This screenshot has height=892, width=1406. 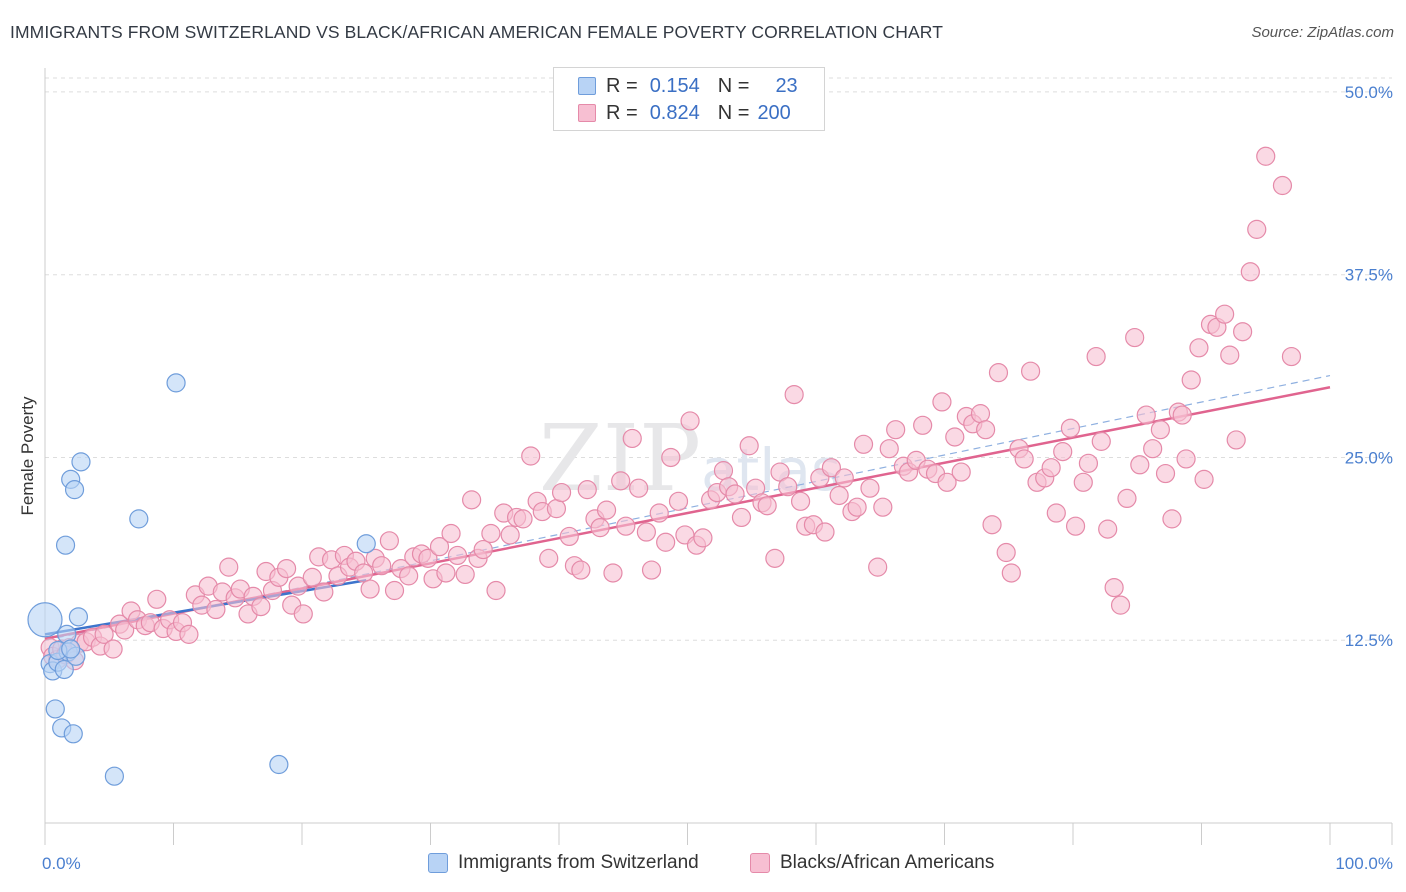 What do you see at coordinates (774, 112) in the screenshot?
I see `n-value: 200` at bounding box center [774, 112].